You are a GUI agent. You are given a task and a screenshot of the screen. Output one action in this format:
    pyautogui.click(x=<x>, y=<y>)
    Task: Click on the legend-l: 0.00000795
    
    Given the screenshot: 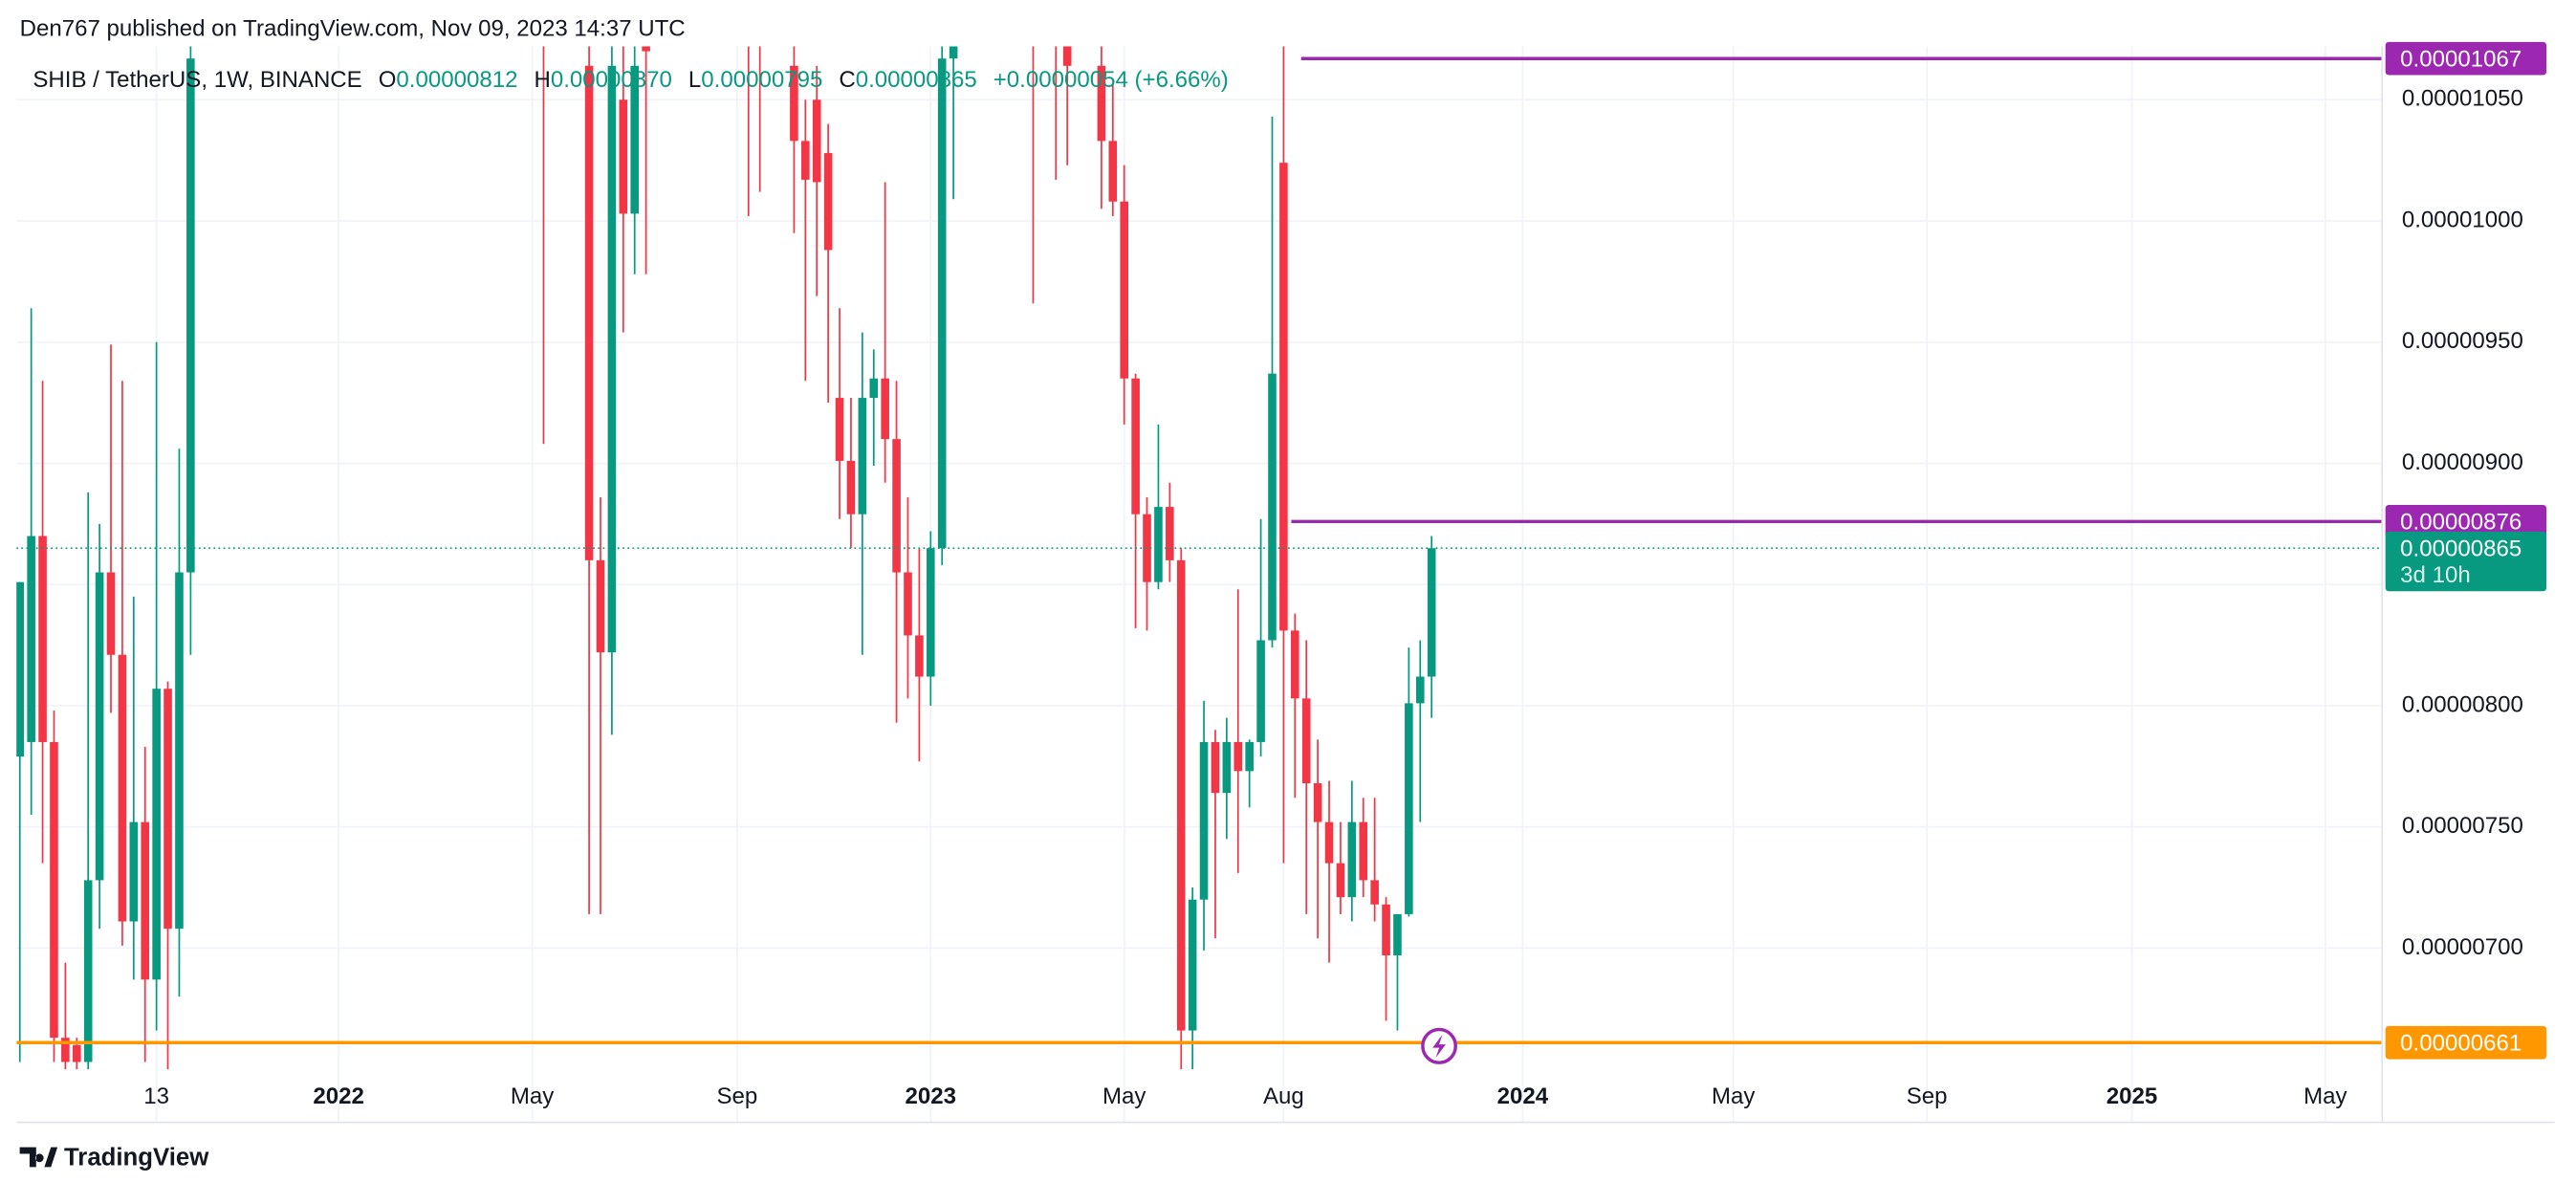 What is the action you would take?
    pyautogui.click(x=761, y=80)
    